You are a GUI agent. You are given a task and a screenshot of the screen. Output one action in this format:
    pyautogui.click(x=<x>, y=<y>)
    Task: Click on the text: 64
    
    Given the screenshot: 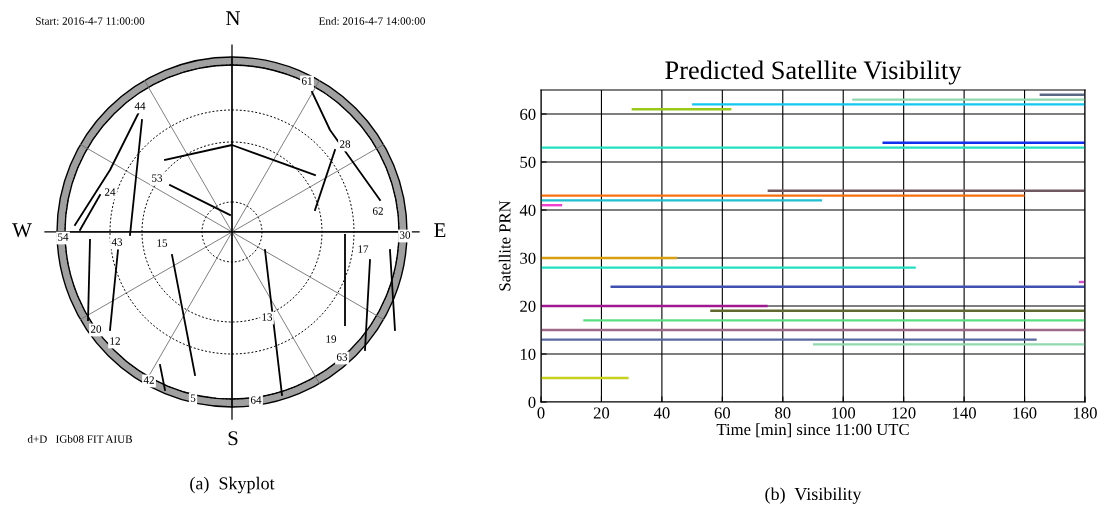 What is the action you would take?
    pyautogui.click(x=256, y=400)
    